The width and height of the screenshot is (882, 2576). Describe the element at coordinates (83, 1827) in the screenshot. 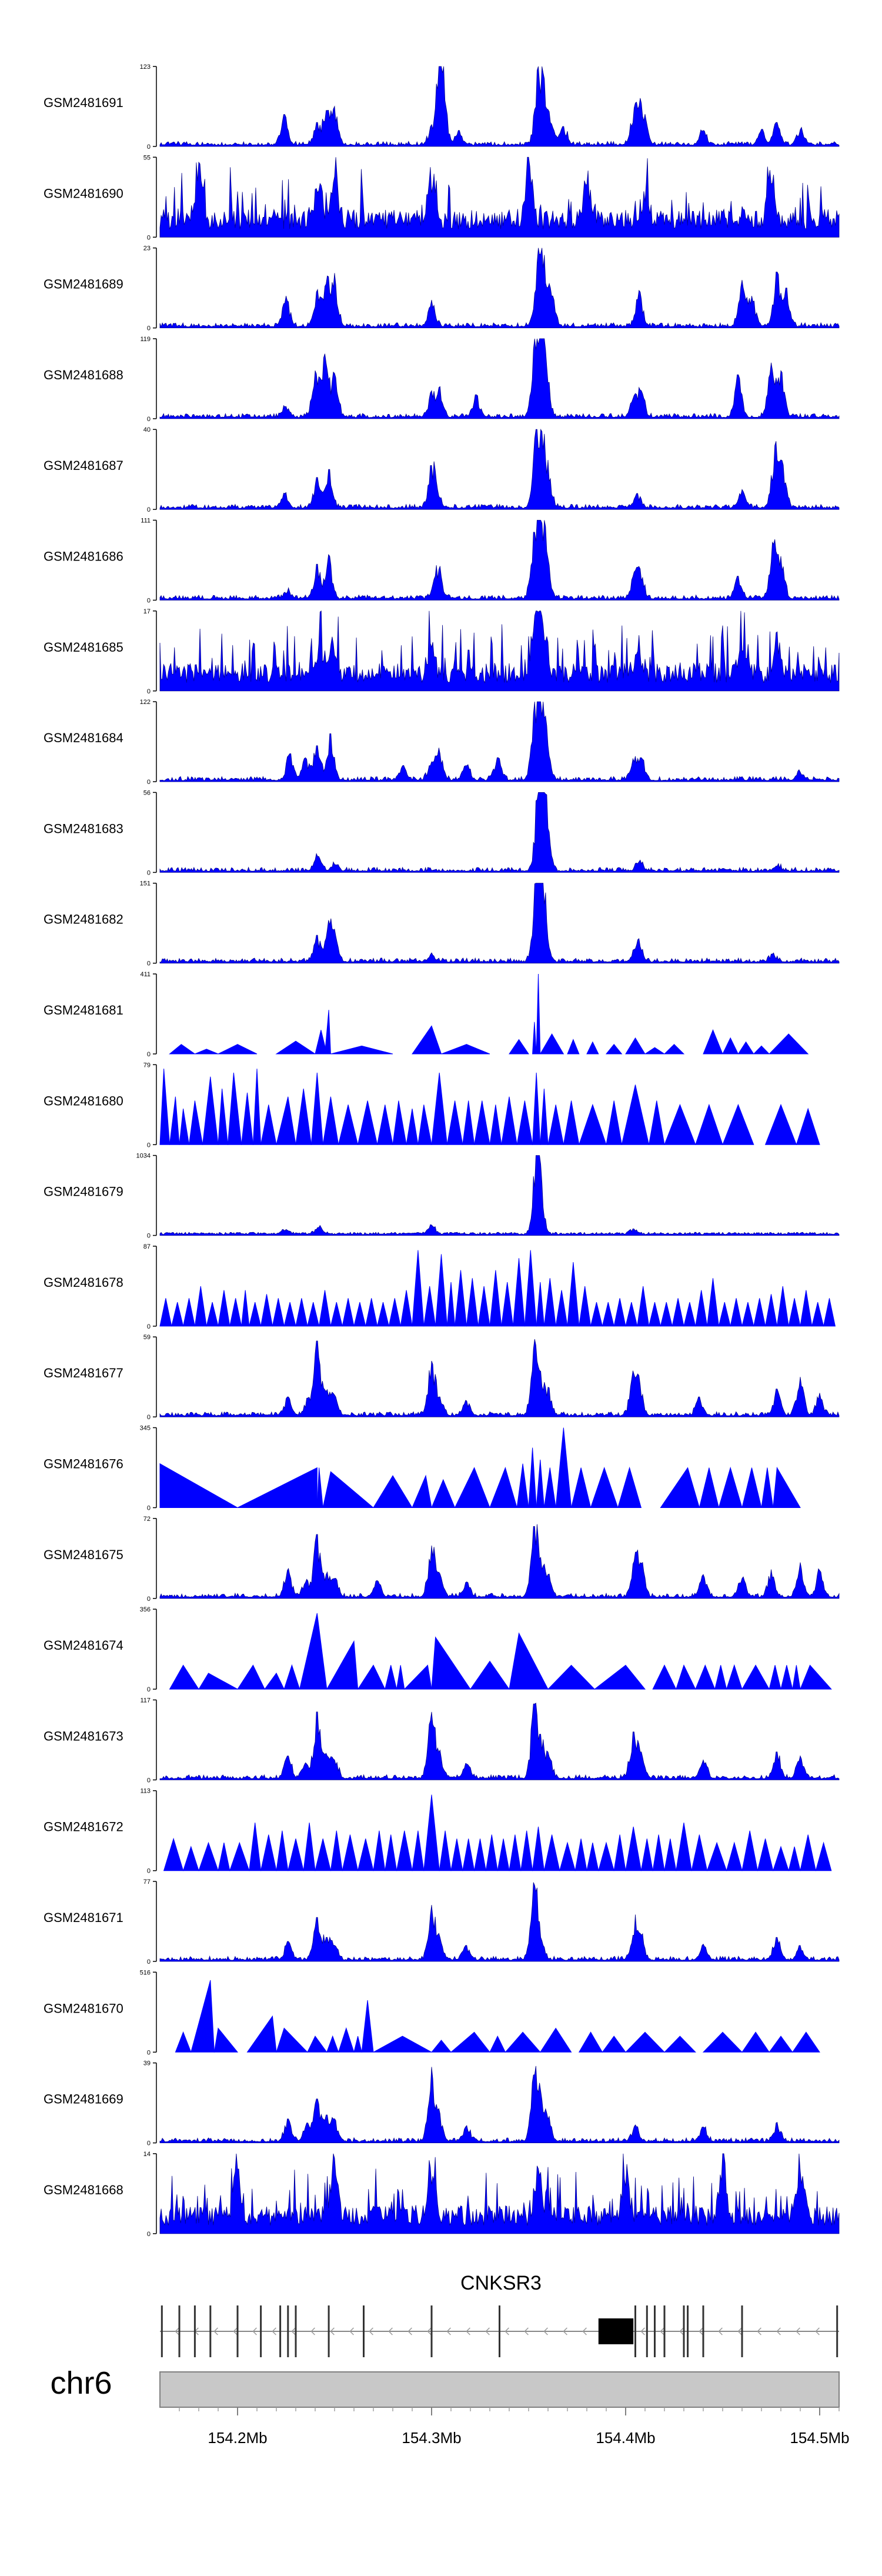

I see `track-label: GSM2481672` at that location.